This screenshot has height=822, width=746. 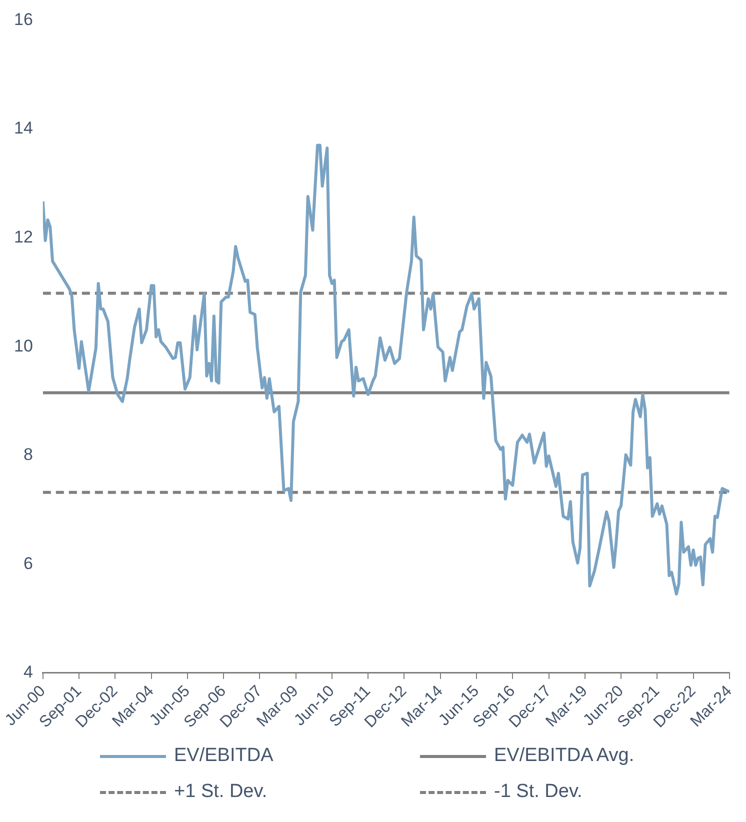 I want to click on legend-label: EV/EBITDA Avg., so click(x=564, y=756).